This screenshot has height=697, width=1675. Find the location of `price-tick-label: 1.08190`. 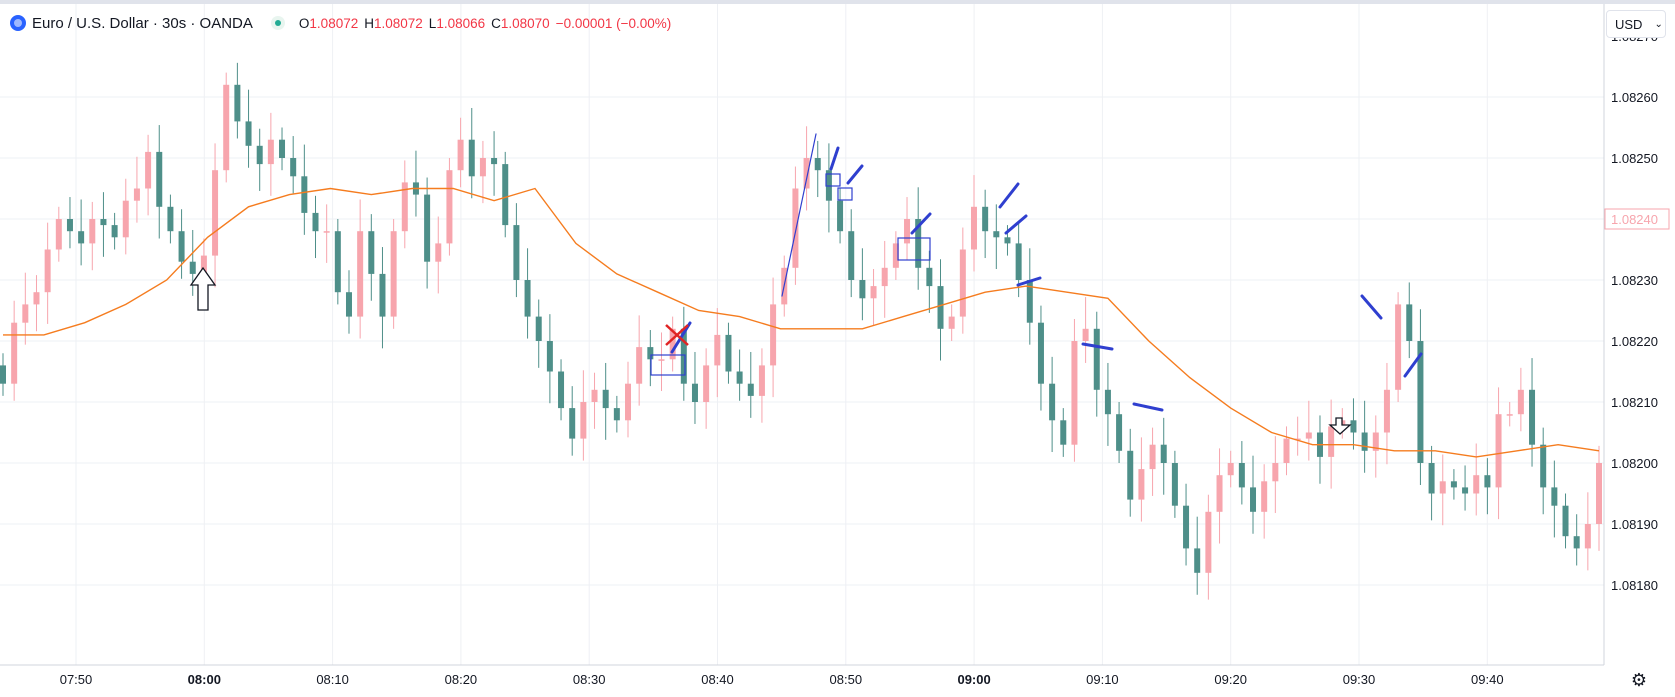

price-tick-label: 1.08190 is located at coordinates (1634, 524).